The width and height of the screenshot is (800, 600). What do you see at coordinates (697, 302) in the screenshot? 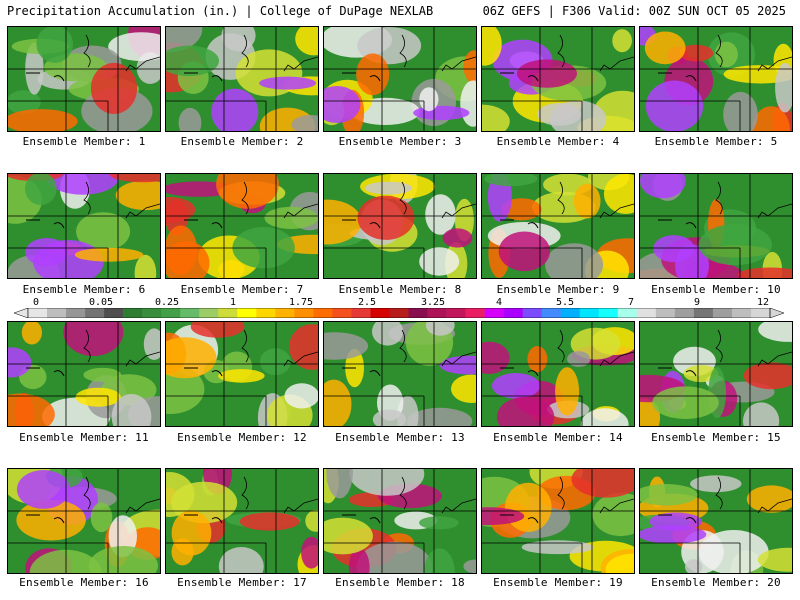
I see `colorbar-tick-label: 9` at bounding box center [697, 302].